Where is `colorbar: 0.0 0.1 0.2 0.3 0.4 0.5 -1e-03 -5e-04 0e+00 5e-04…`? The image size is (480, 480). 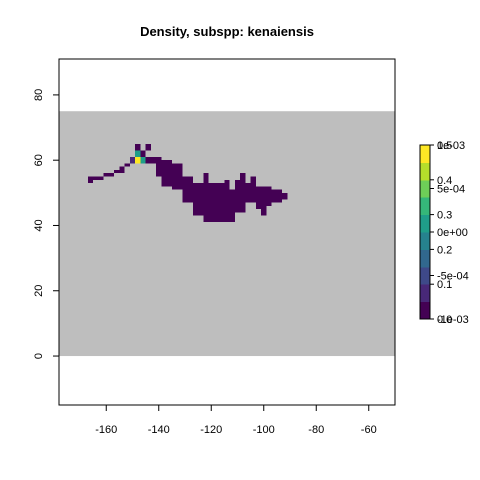 colorbar: 0.0 0.1 0.2 0.3 0.4 0.5 -1e-03 -5e-04 0e+00 5e-04… is located at coordinates (444, 233).